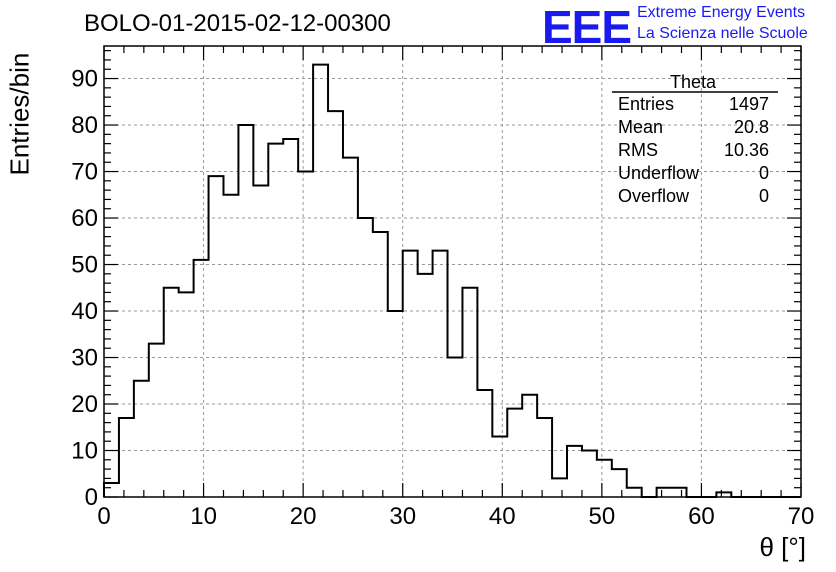  I want to click on y-tick-label: 90, so click(84, 79).